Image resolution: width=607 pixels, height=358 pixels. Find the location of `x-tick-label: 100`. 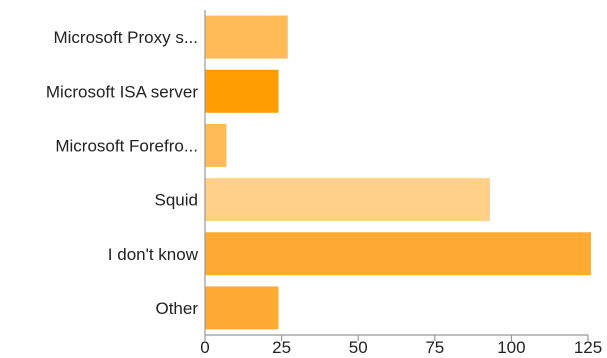

x-tick-label: 100 is located at coordinates (511, 347).